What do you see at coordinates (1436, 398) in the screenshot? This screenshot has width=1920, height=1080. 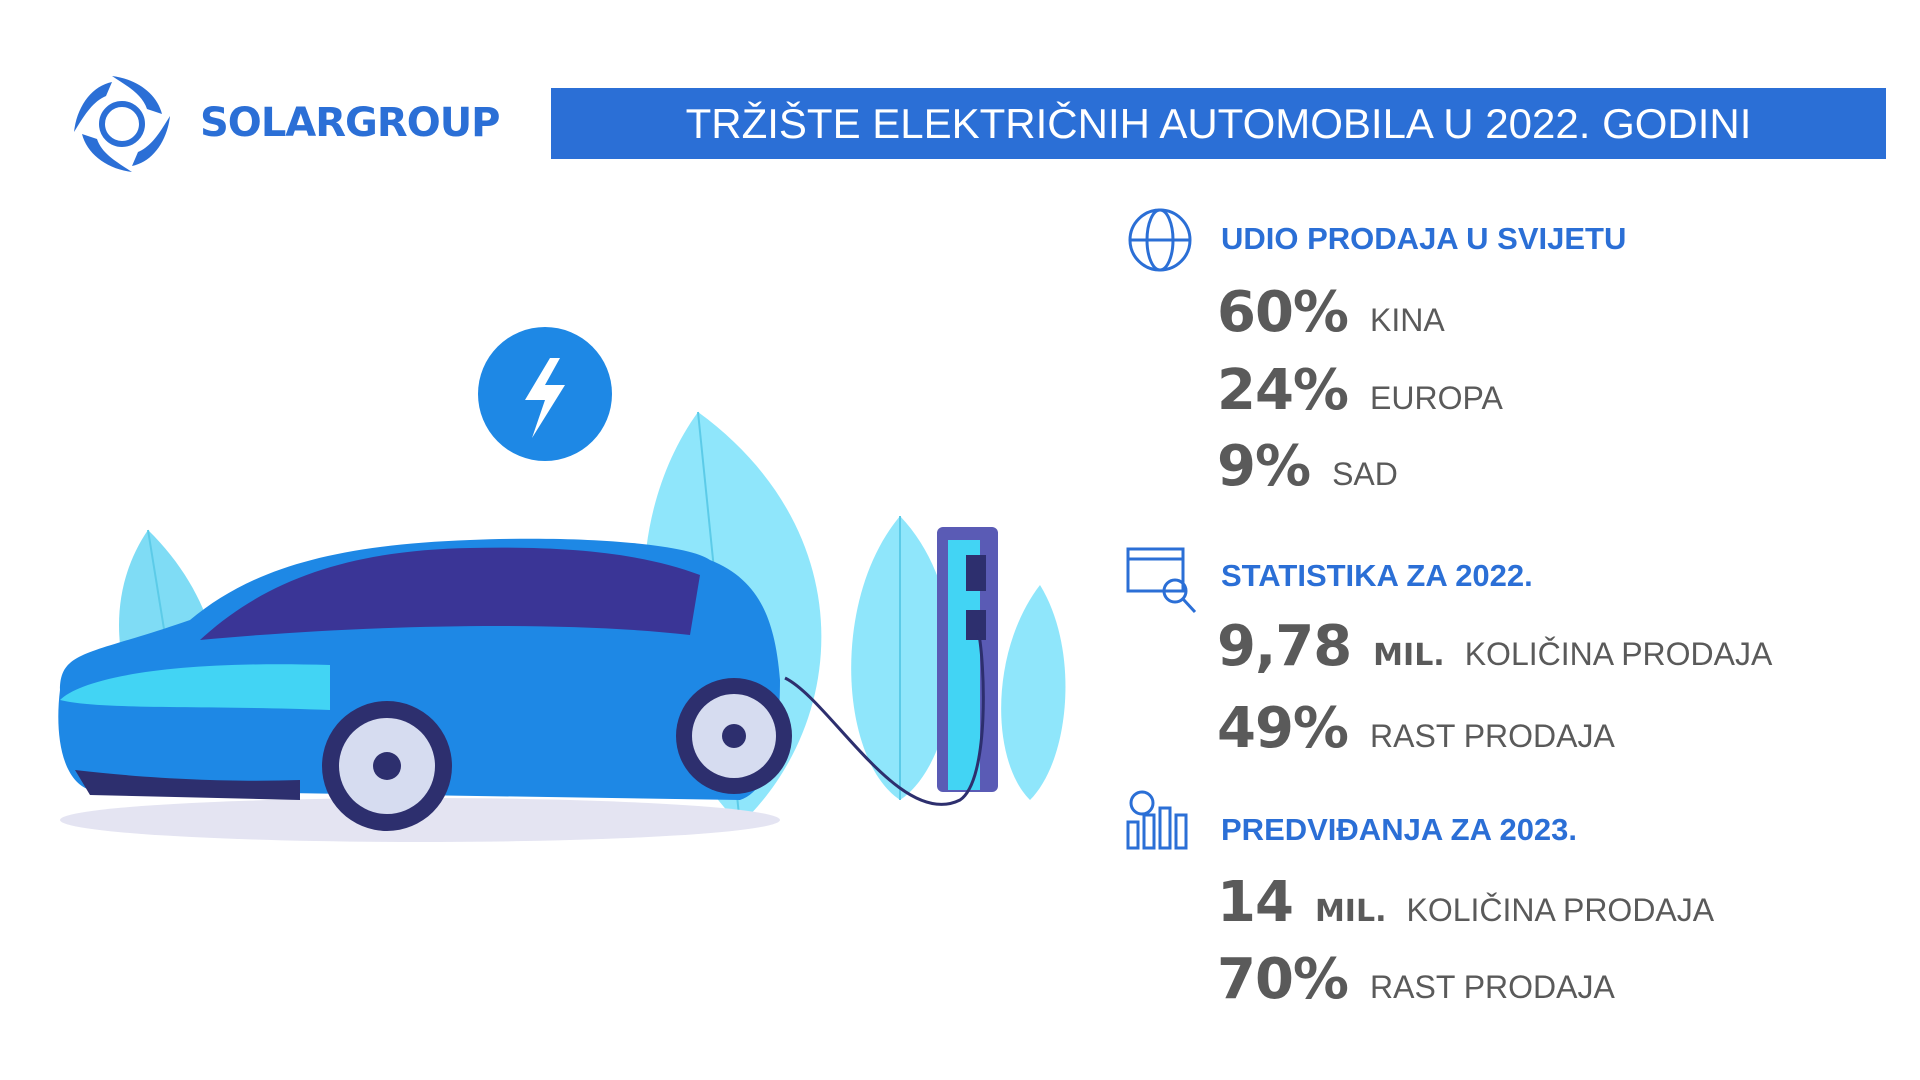 I see `stat-label: EUROPA` at bounding box center [1436, 398].